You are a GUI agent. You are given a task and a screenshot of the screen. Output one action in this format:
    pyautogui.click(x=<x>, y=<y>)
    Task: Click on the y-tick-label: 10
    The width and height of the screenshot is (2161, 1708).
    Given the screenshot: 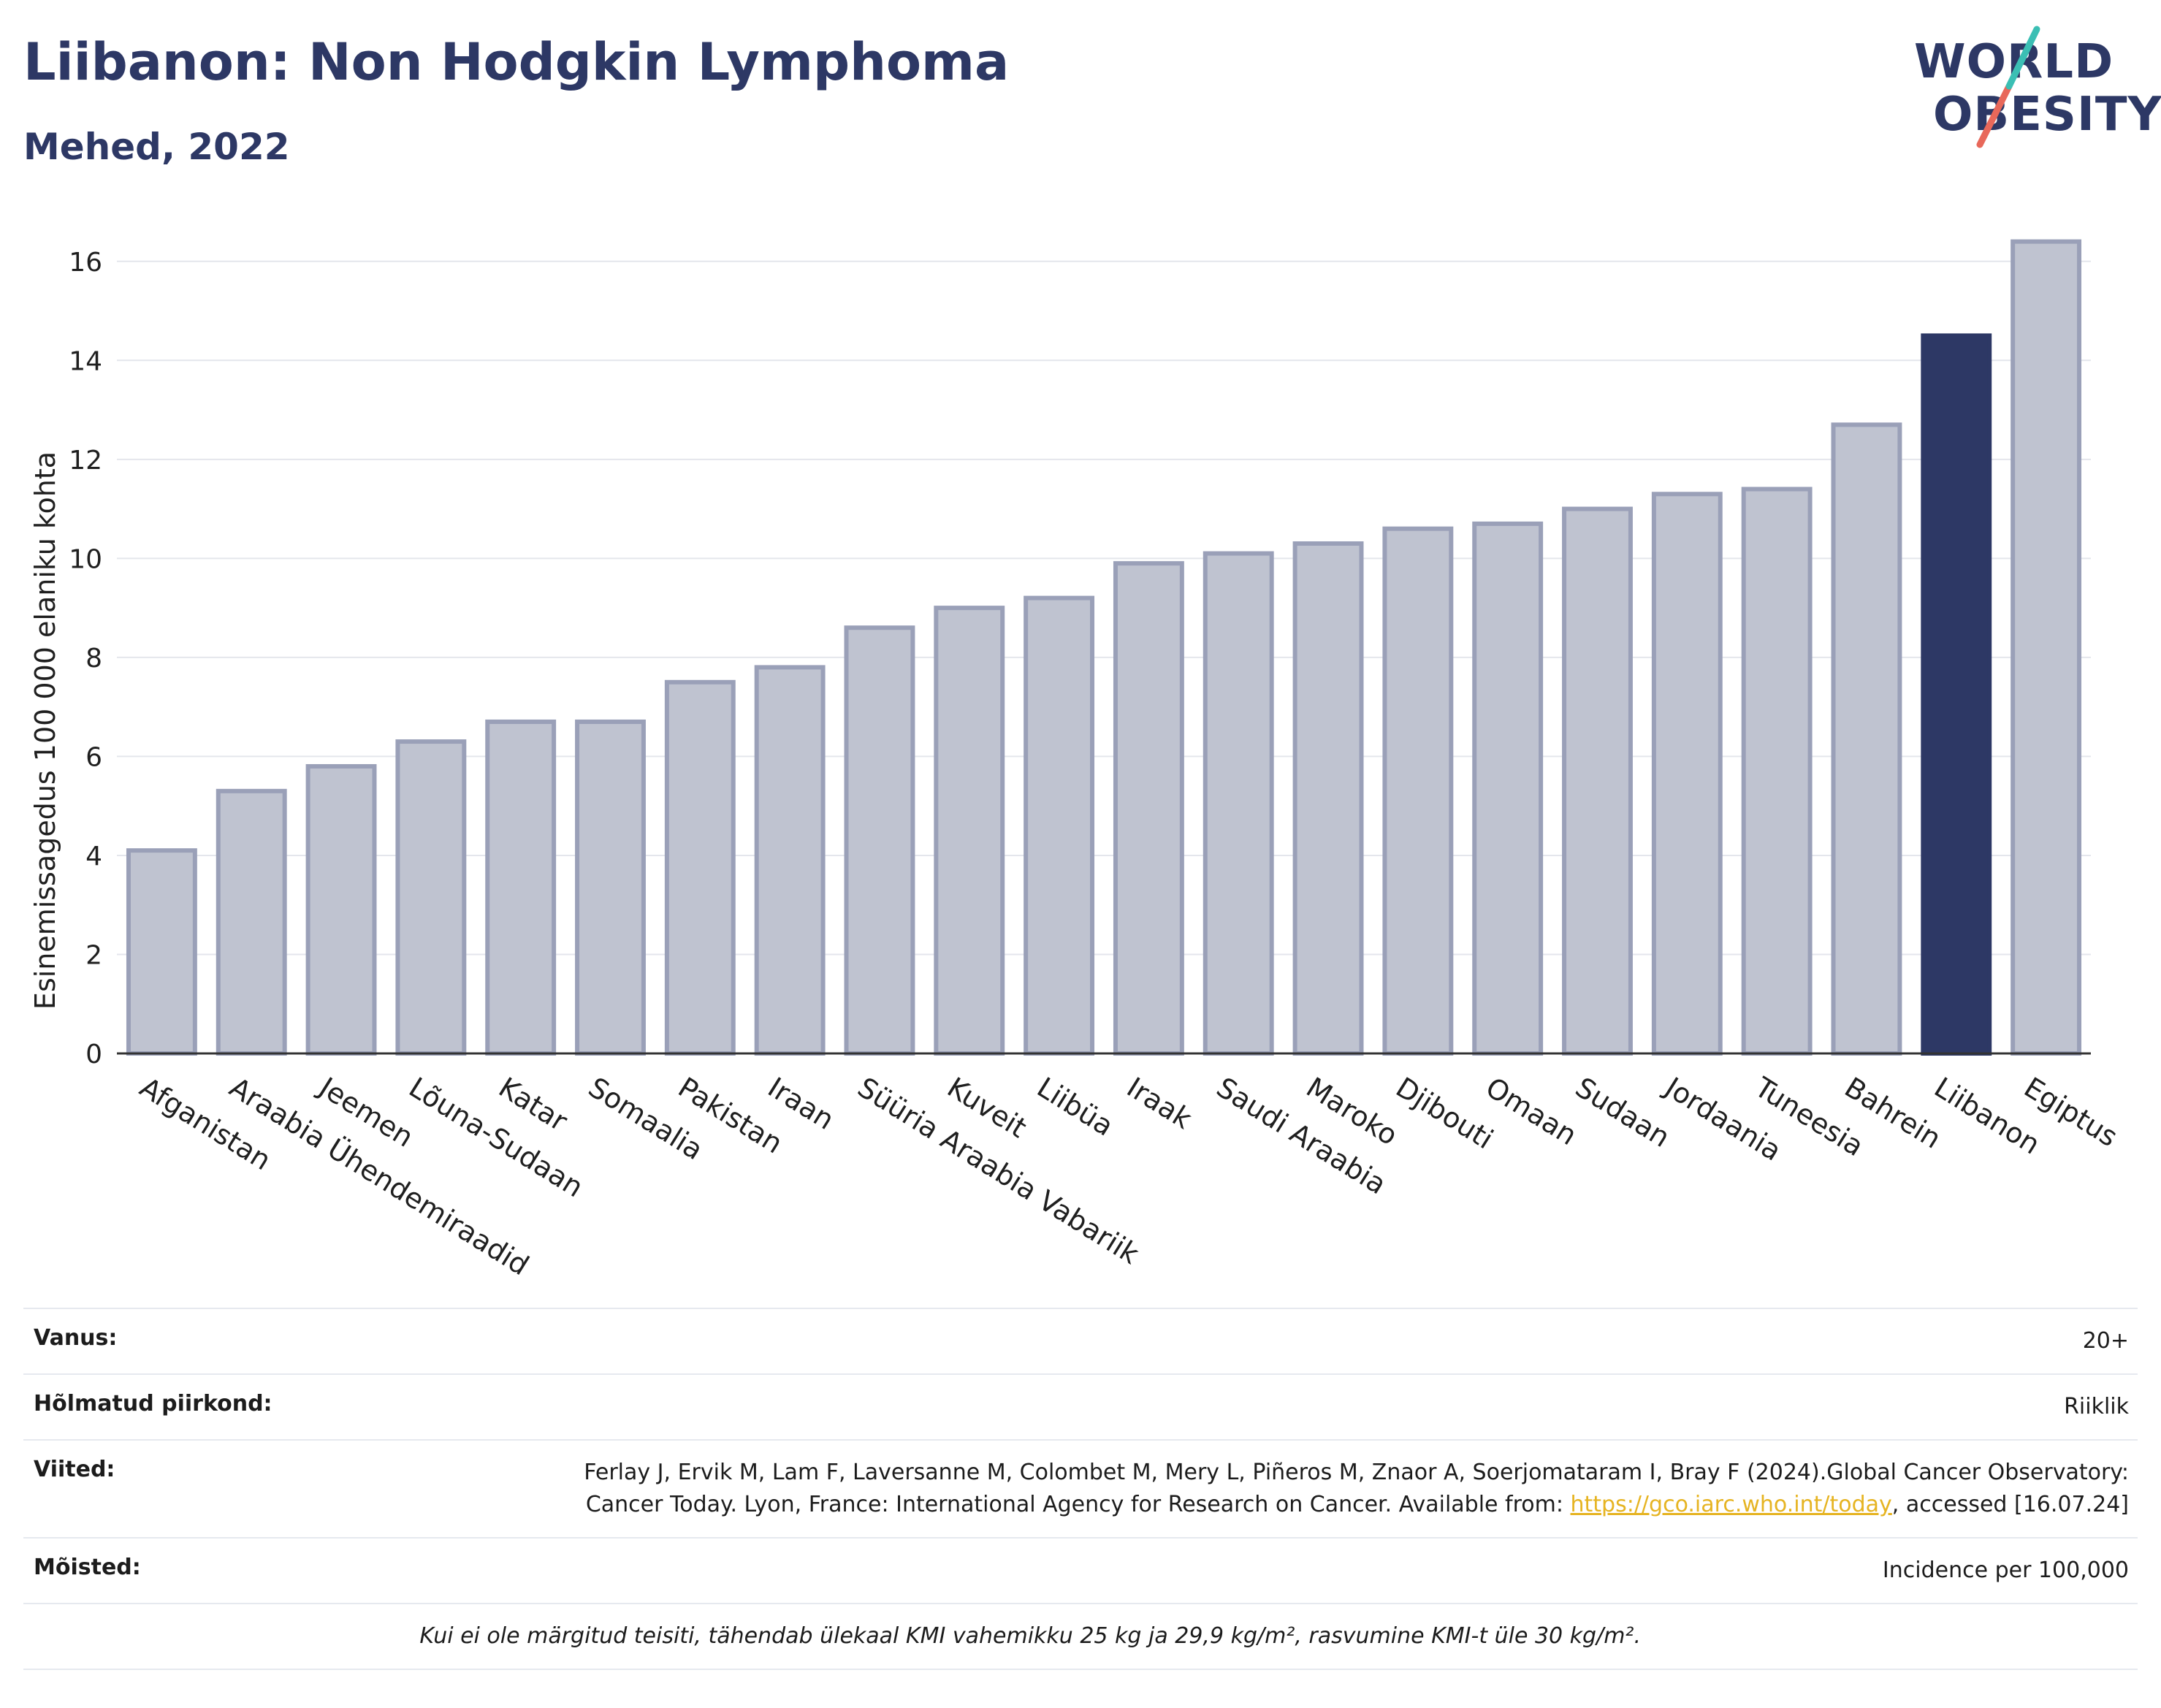 What is the action you would take?
    pyautogui.click(x=85, y=559)
    